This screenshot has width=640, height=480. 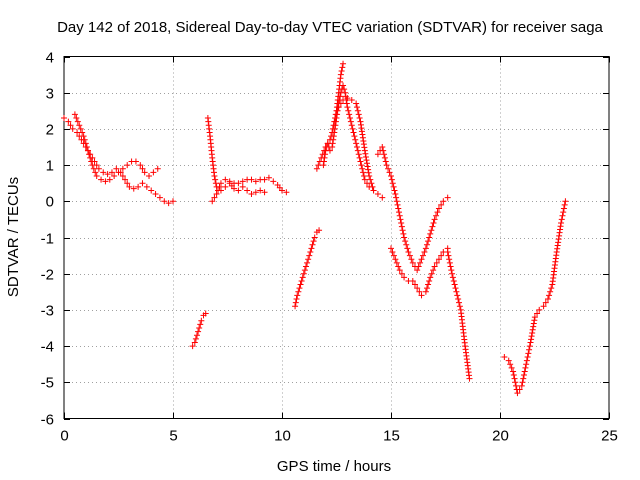 What do you see at coordinates (609, 436) in the screenshot?
I see `x-tick-label: 25` at bounding box center [609, 436].